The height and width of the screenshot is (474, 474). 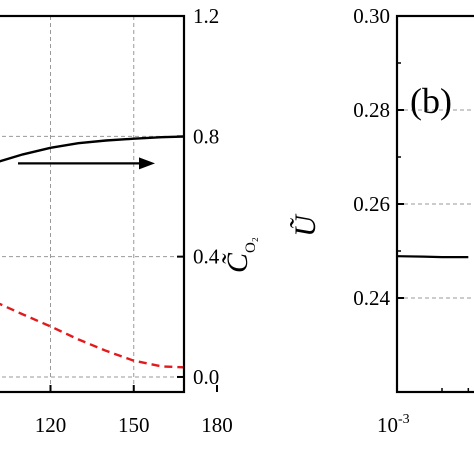 I want to click on panel-b-grid, so click(x=435, y=204).